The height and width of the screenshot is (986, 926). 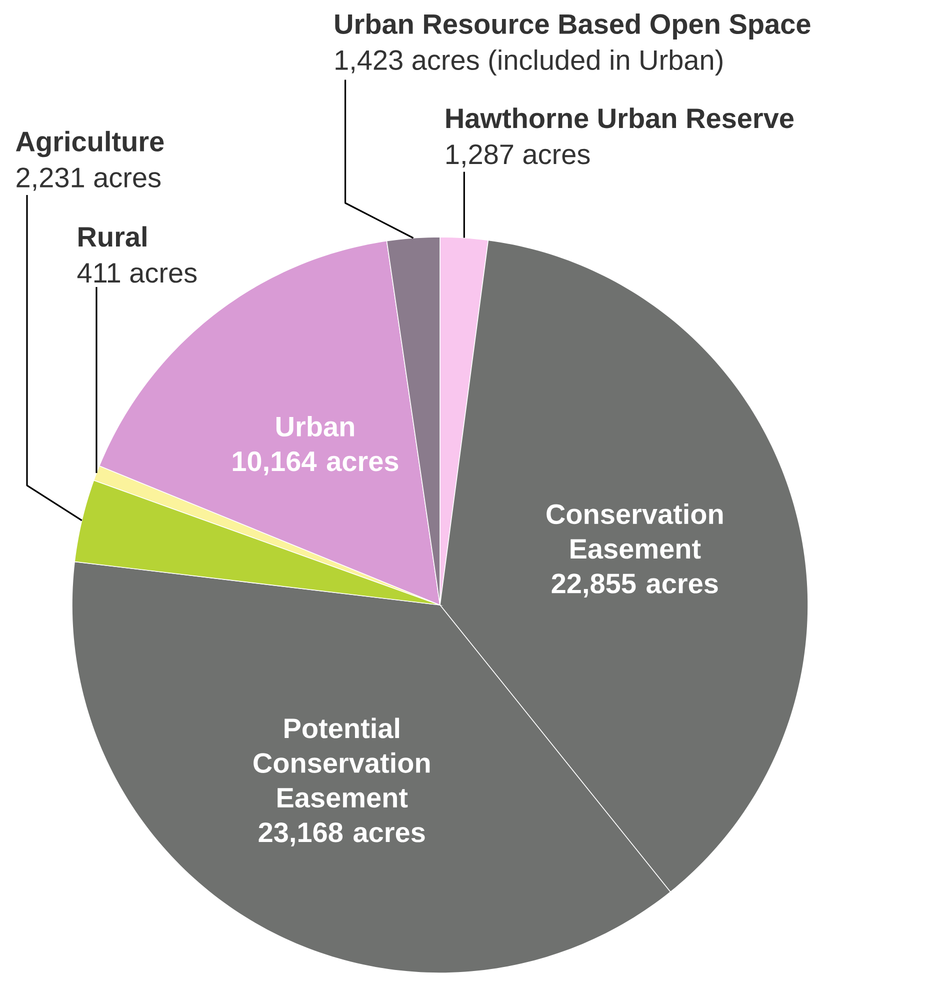 I want to click on data-label: 2,231 acres, so click(x=88, y=179).